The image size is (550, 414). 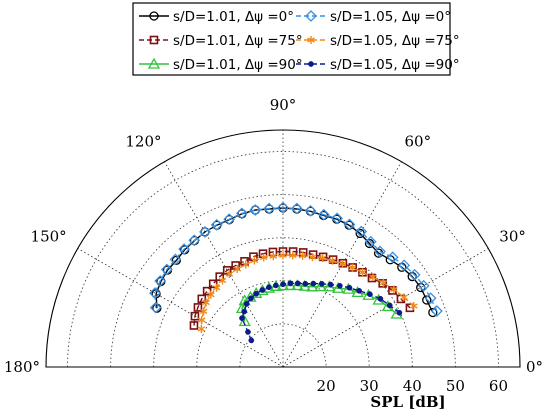 What do you see at coordinates (283, 105) in the screenshot?
I see `angle-tick-label: 90°` at bounding box center [283, 105].